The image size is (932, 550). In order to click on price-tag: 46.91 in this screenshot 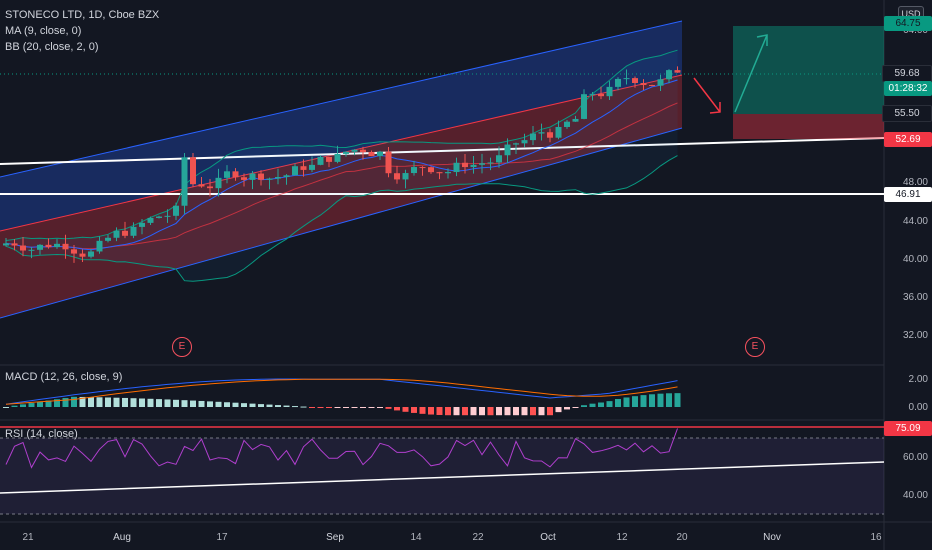, I will do `click(908, 194)`.